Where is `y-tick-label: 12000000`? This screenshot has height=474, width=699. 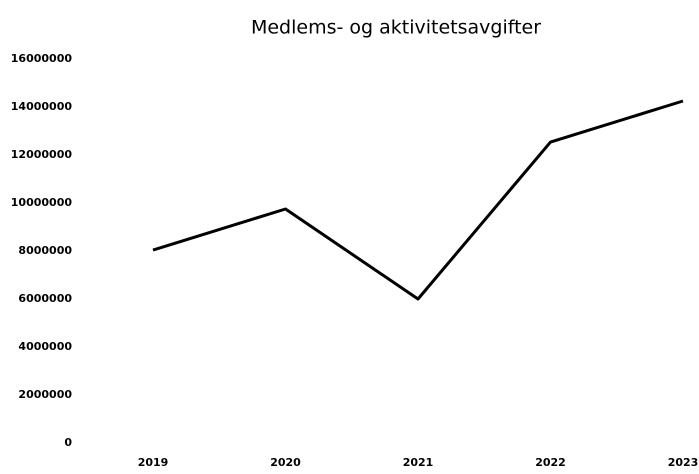 y-tick-label: 12000000 is located at coordinates (42, 154).